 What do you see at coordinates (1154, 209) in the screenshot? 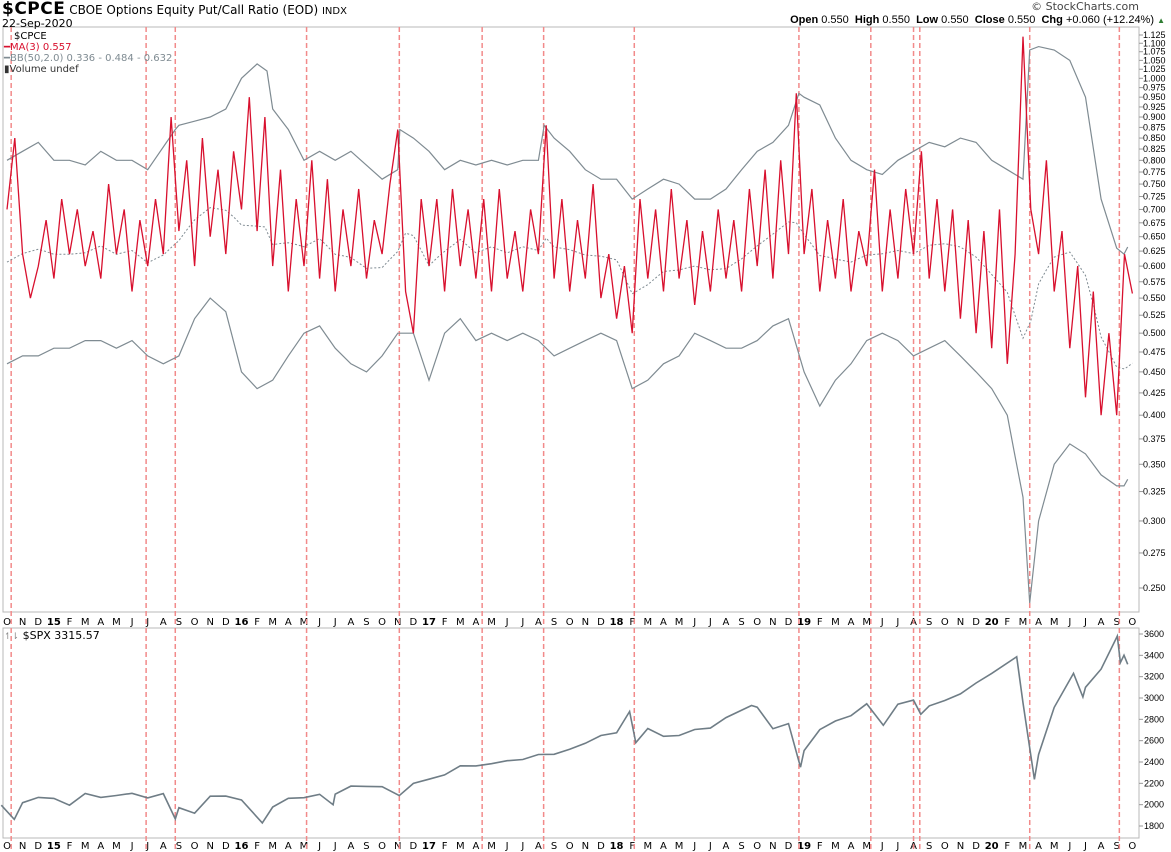
I see `y-tick-label: 0.700` at bounding box center [1154, 209].